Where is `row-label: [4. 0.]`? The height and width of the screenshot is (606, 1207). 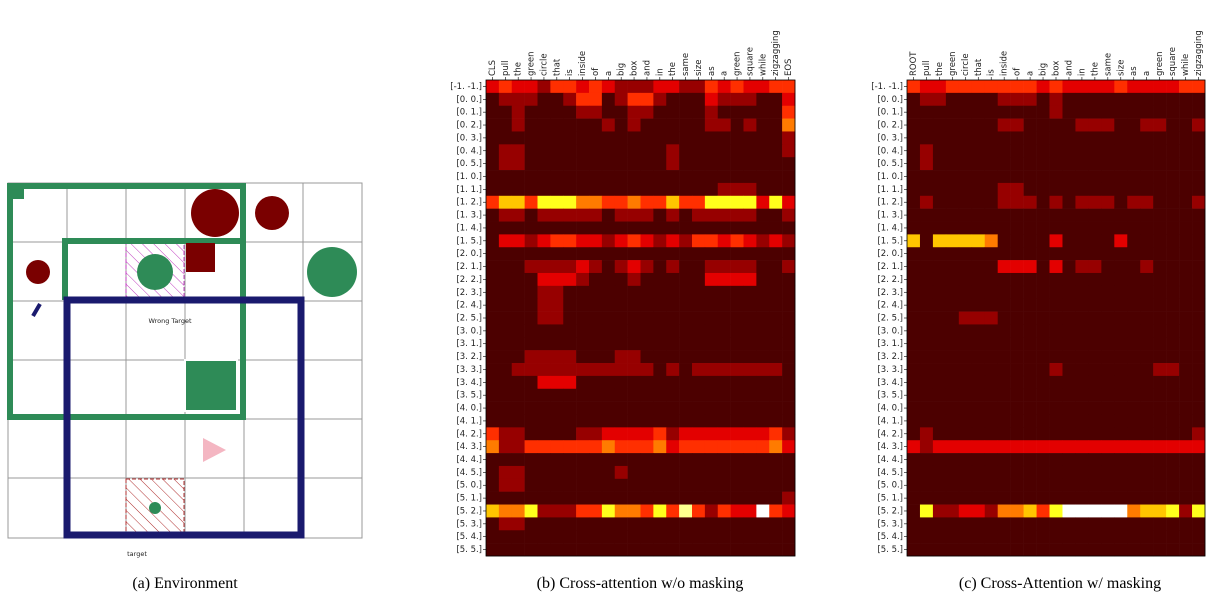
row-label: [4. 0.] is located at coordinates (890, 409).